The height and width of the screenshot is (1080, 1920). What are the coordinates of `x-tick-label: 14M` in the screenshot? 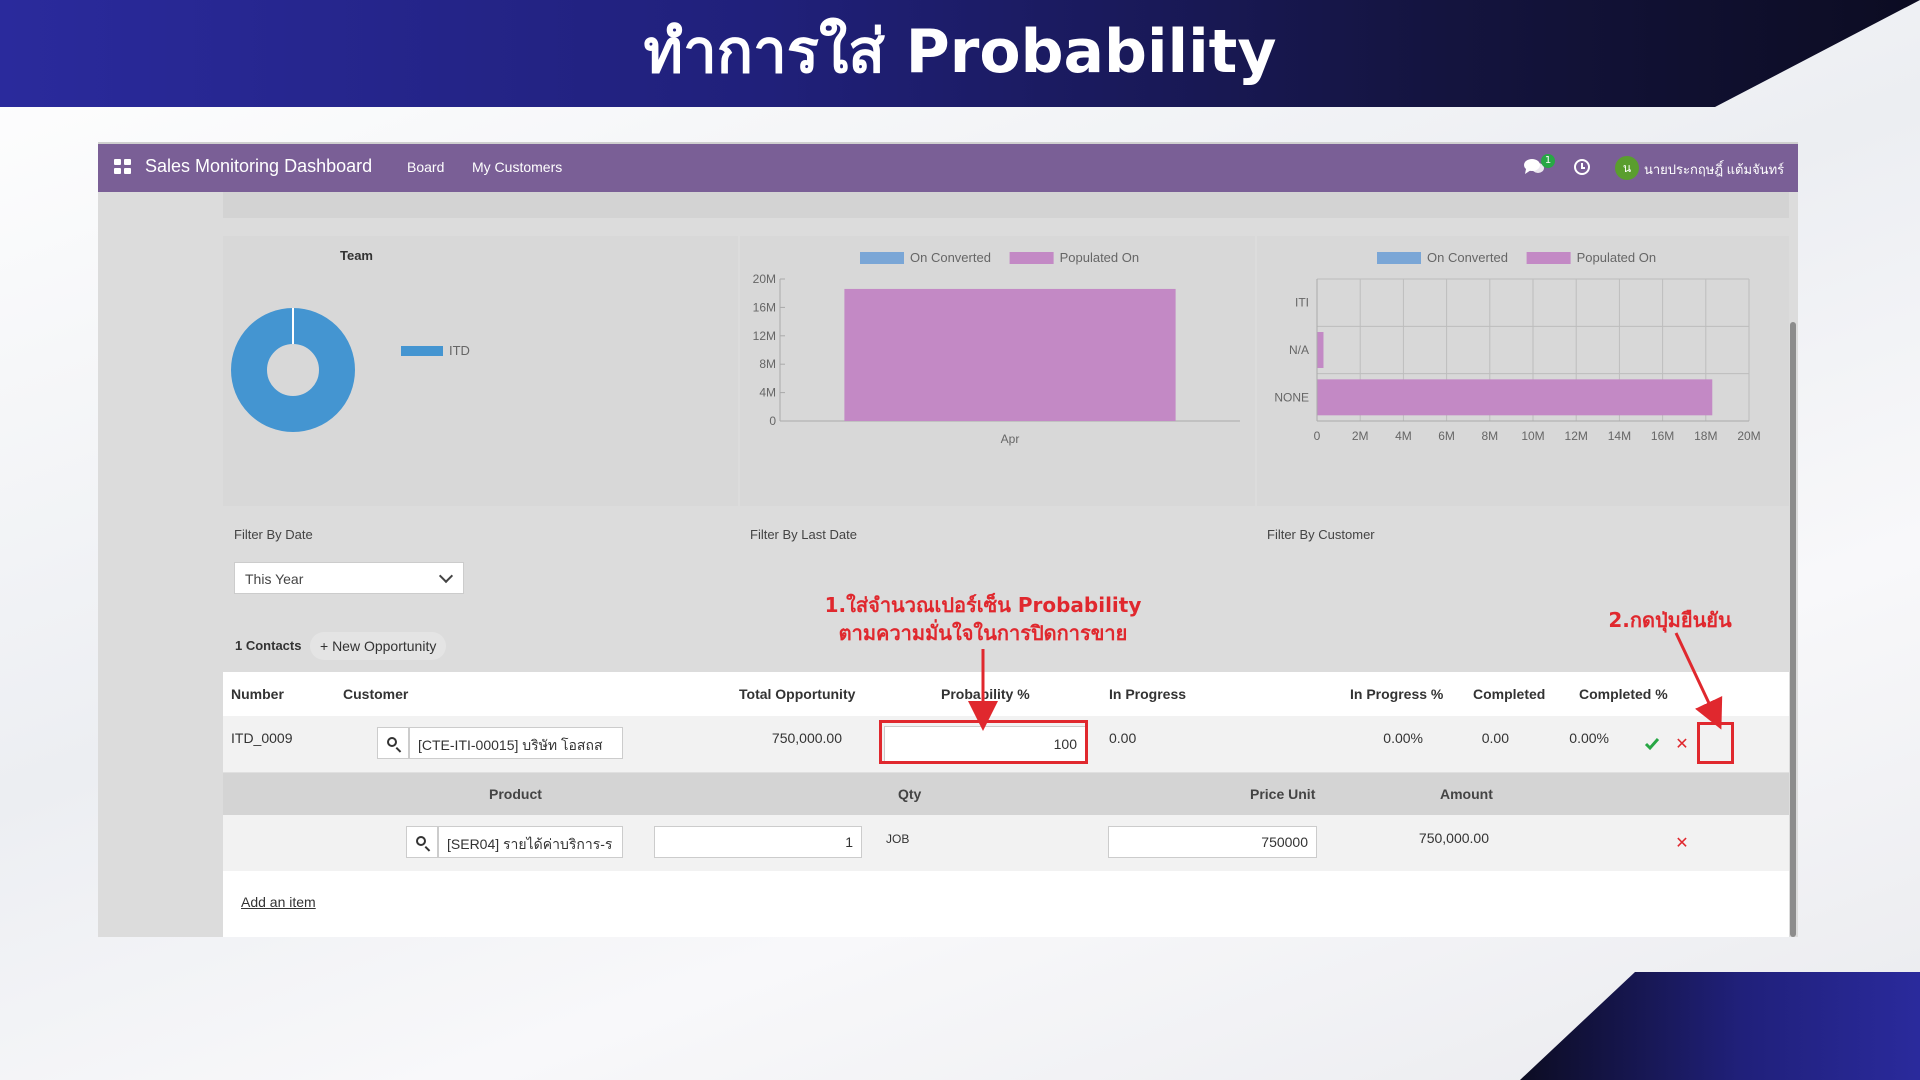 It's located at (1619, 436).